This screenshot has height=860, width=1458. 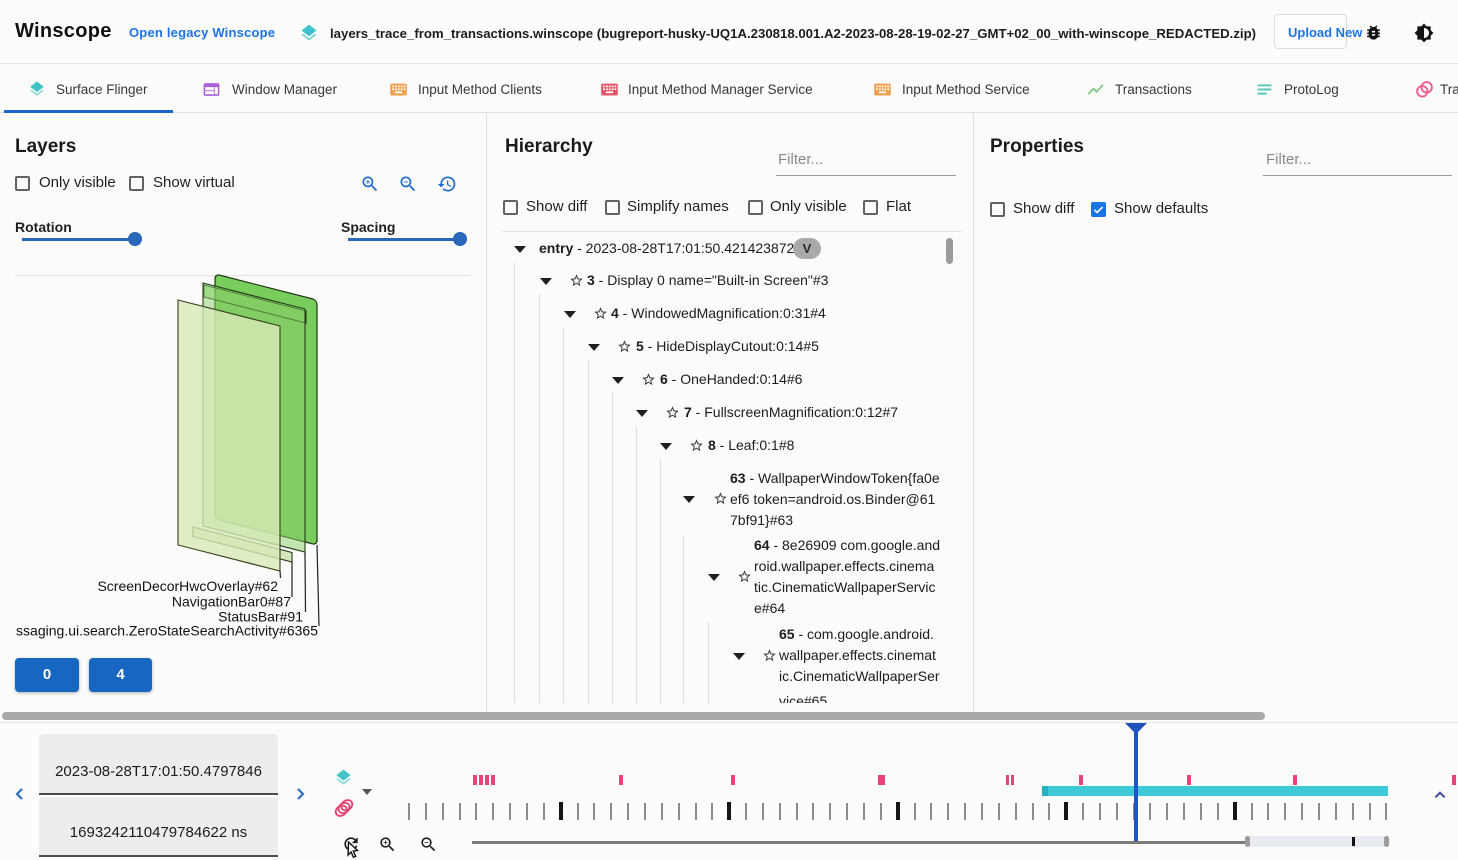 What do you see at coordinates (231, 602) in the screenshot?
I see `svg-text: NavigationBar0#87` at bounding box center [231, 602].